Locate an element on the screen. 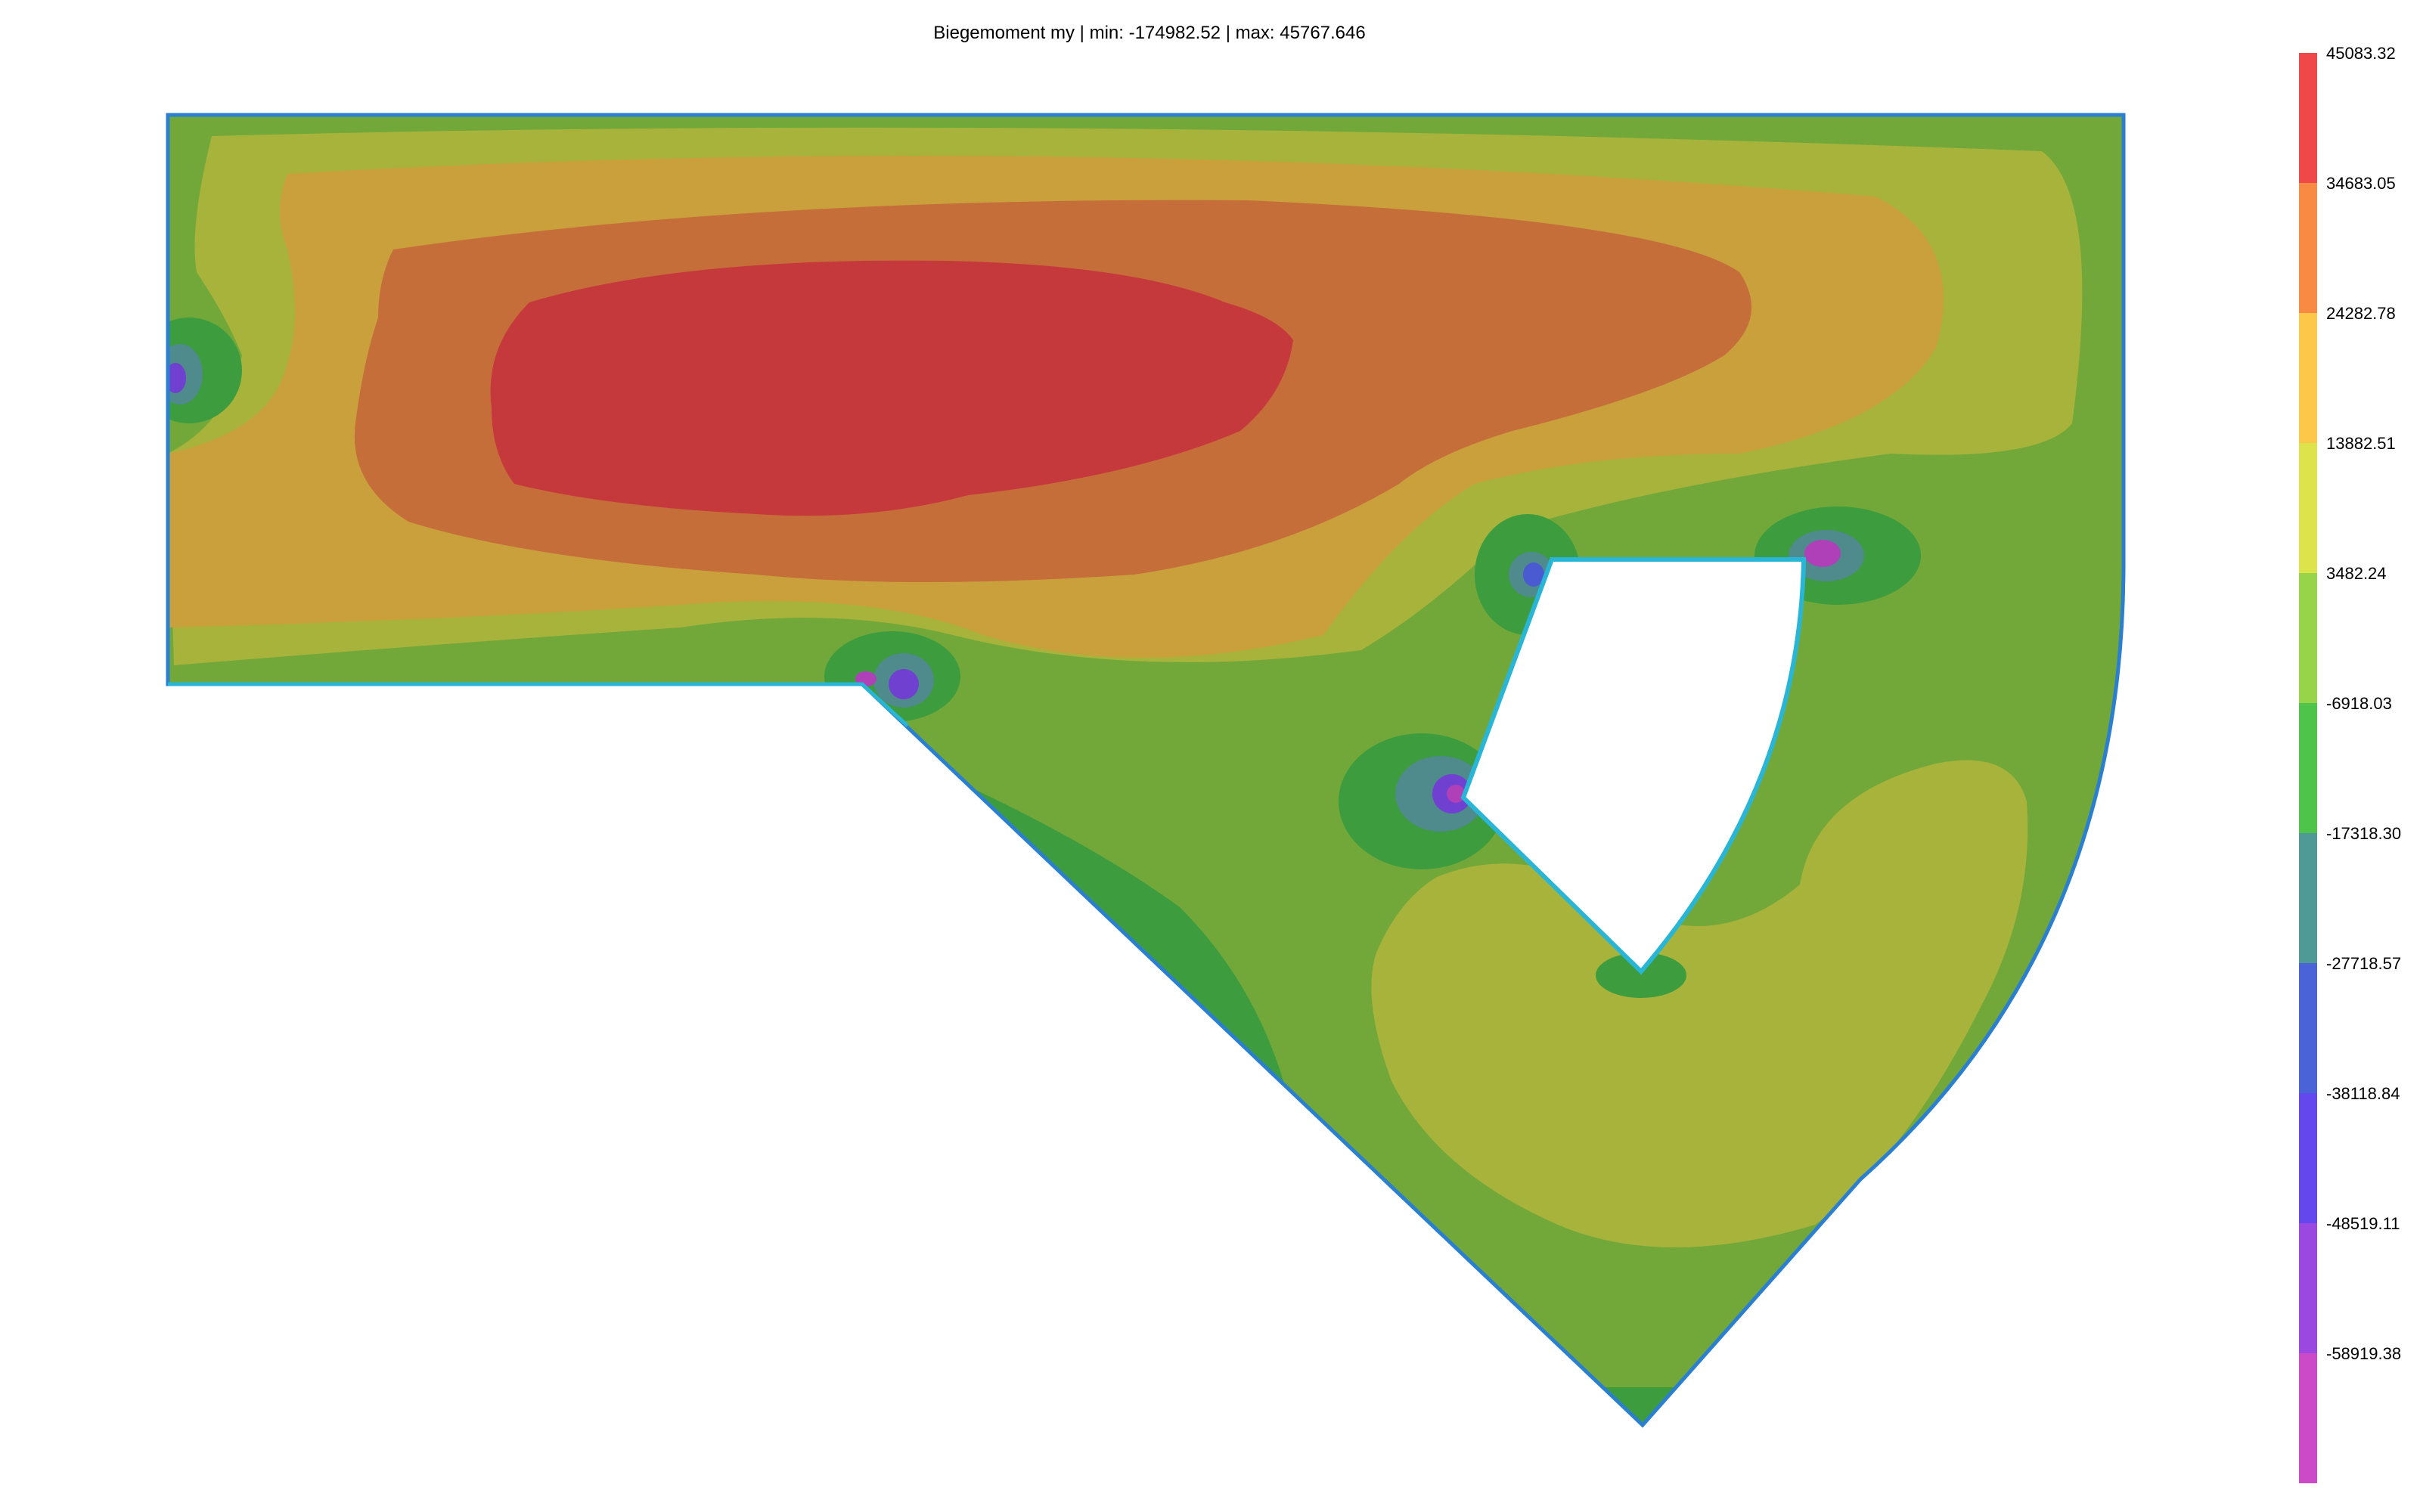 This screenshot has height=1512, width=2420. hotspot-hole-topleft-blue is located at coordinates (1533, 574).